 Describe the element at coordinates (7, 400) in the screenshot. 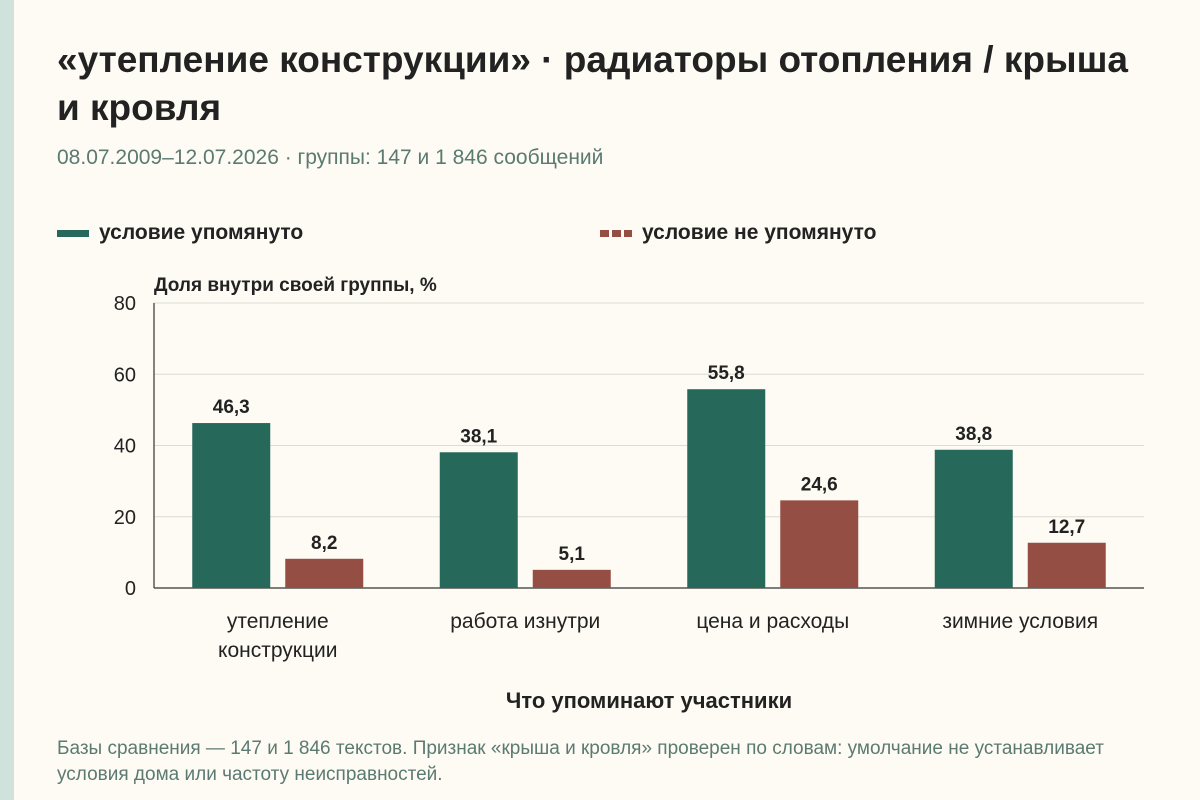

I see `left-accent-strip` at that location.